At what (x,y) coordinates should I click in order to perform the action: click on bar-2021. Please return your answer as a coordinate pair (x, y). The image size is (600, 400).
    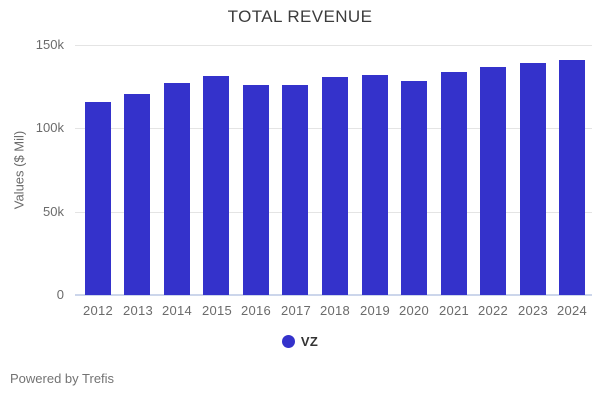
    Looking at the image, I should click on (454, 183).